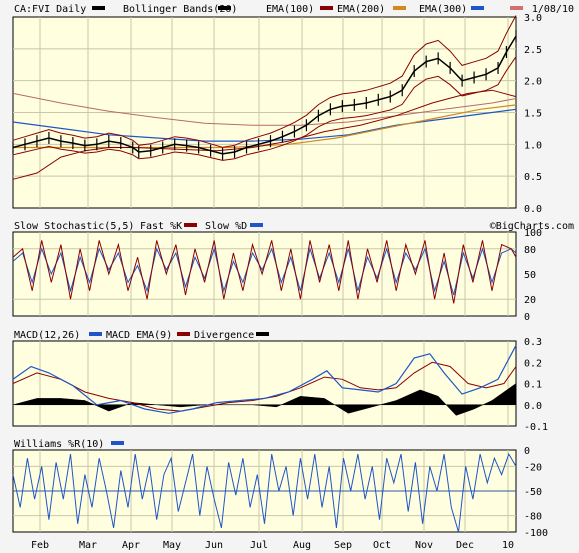 Image resolution: width=579 pixels, height=553 pixels. Describe the element at coordinates (533, 114) in the screenshot. I see `price-tick-3: 1.5` at that location.